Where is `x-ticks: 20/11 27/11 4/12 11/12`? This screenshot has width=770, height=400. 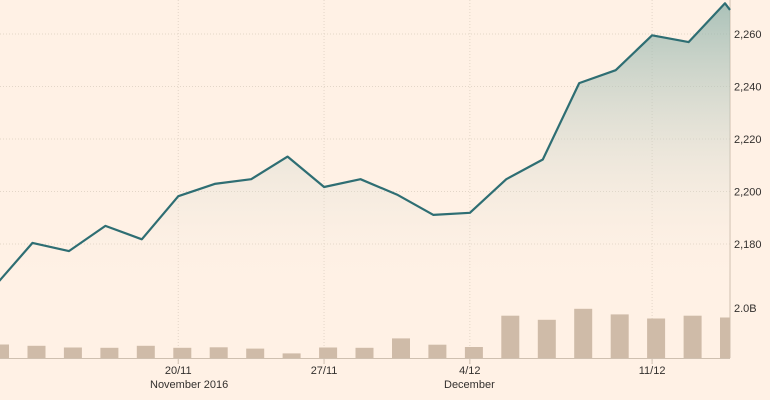
x-ticks: 20/11 27/11 4/12 11/12 is located at coordinates (415, 367).